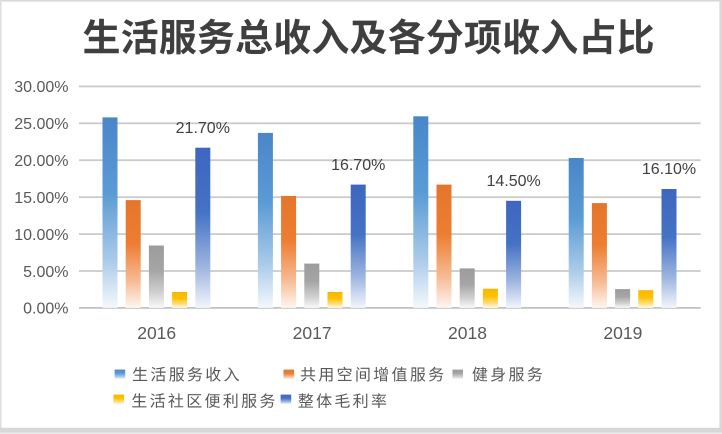  I want to click on svg-text: 25.00%, so click(41, 124).